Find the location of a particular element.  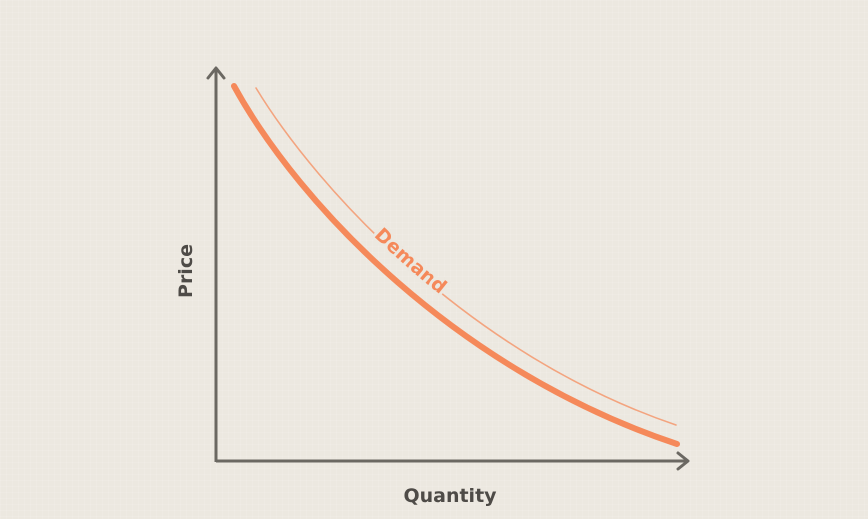

x-axis-title: Quantity is located at coordinates (450, 496).